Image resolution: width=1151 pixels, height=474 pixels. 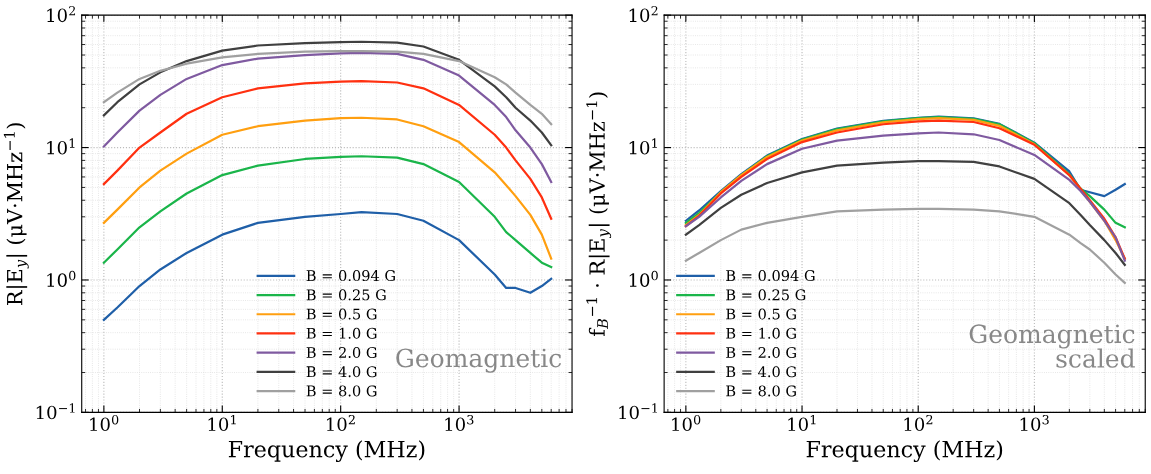 I want to click on annotation: Geomagnetic scaled, so click(x=1052, y=346).